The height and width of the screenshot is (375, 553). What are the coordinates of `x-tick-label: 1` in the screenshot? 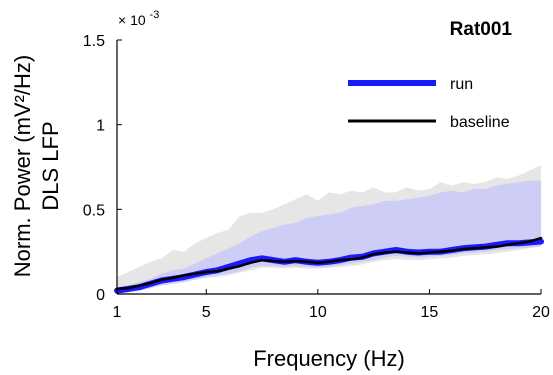 It's located at (117, 312).